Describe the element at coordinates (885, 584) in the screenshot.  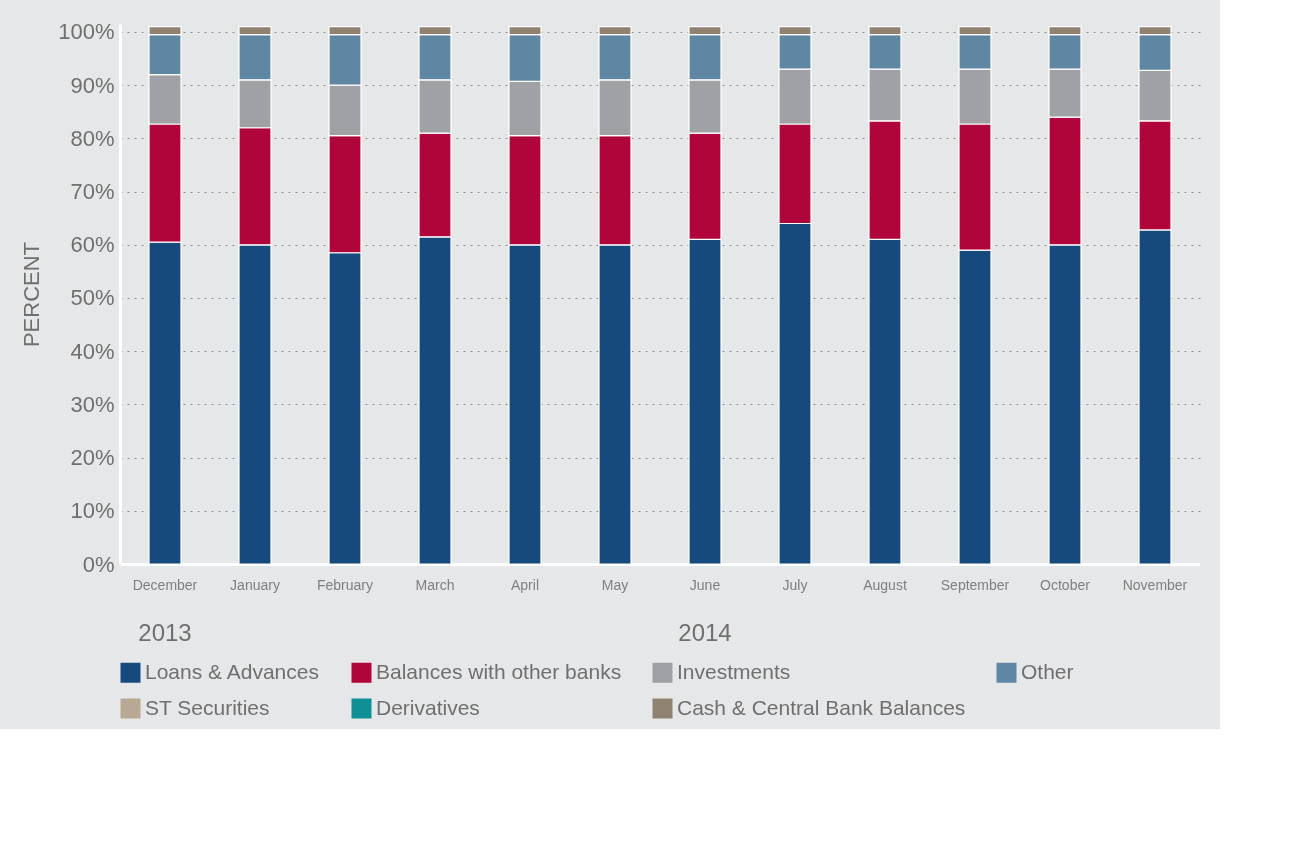
I see `x-tick-label: August` at that location.